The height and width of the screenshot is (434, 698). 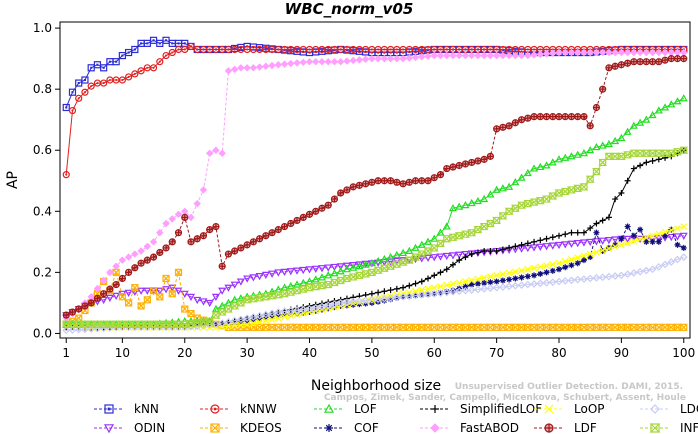 I want to click on legend-marker-knn, so click(x=109, y=409).